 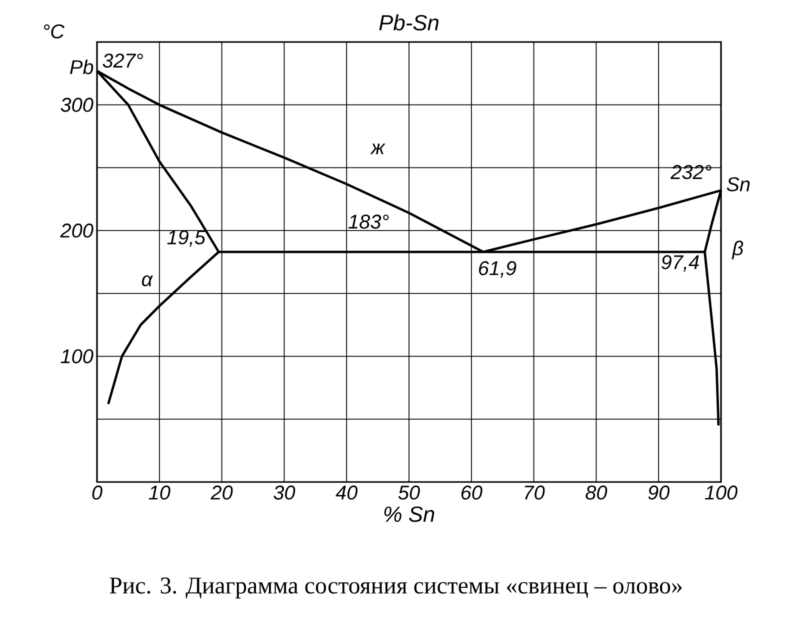 I want to click on x-tick-label: 50, so click(x=409, y=493).